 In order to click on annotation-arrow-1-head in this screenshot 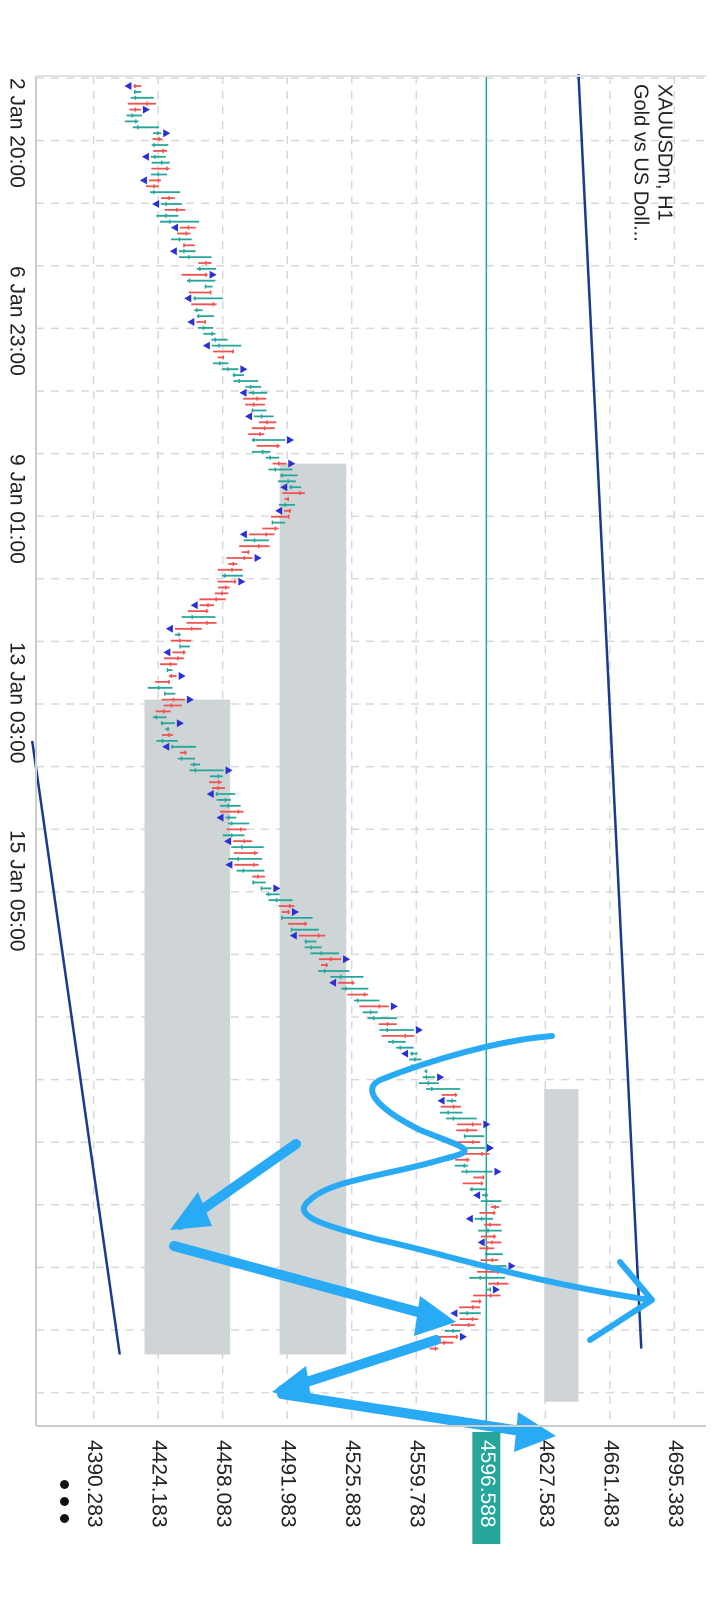, I will do `click(191, 1211)`.